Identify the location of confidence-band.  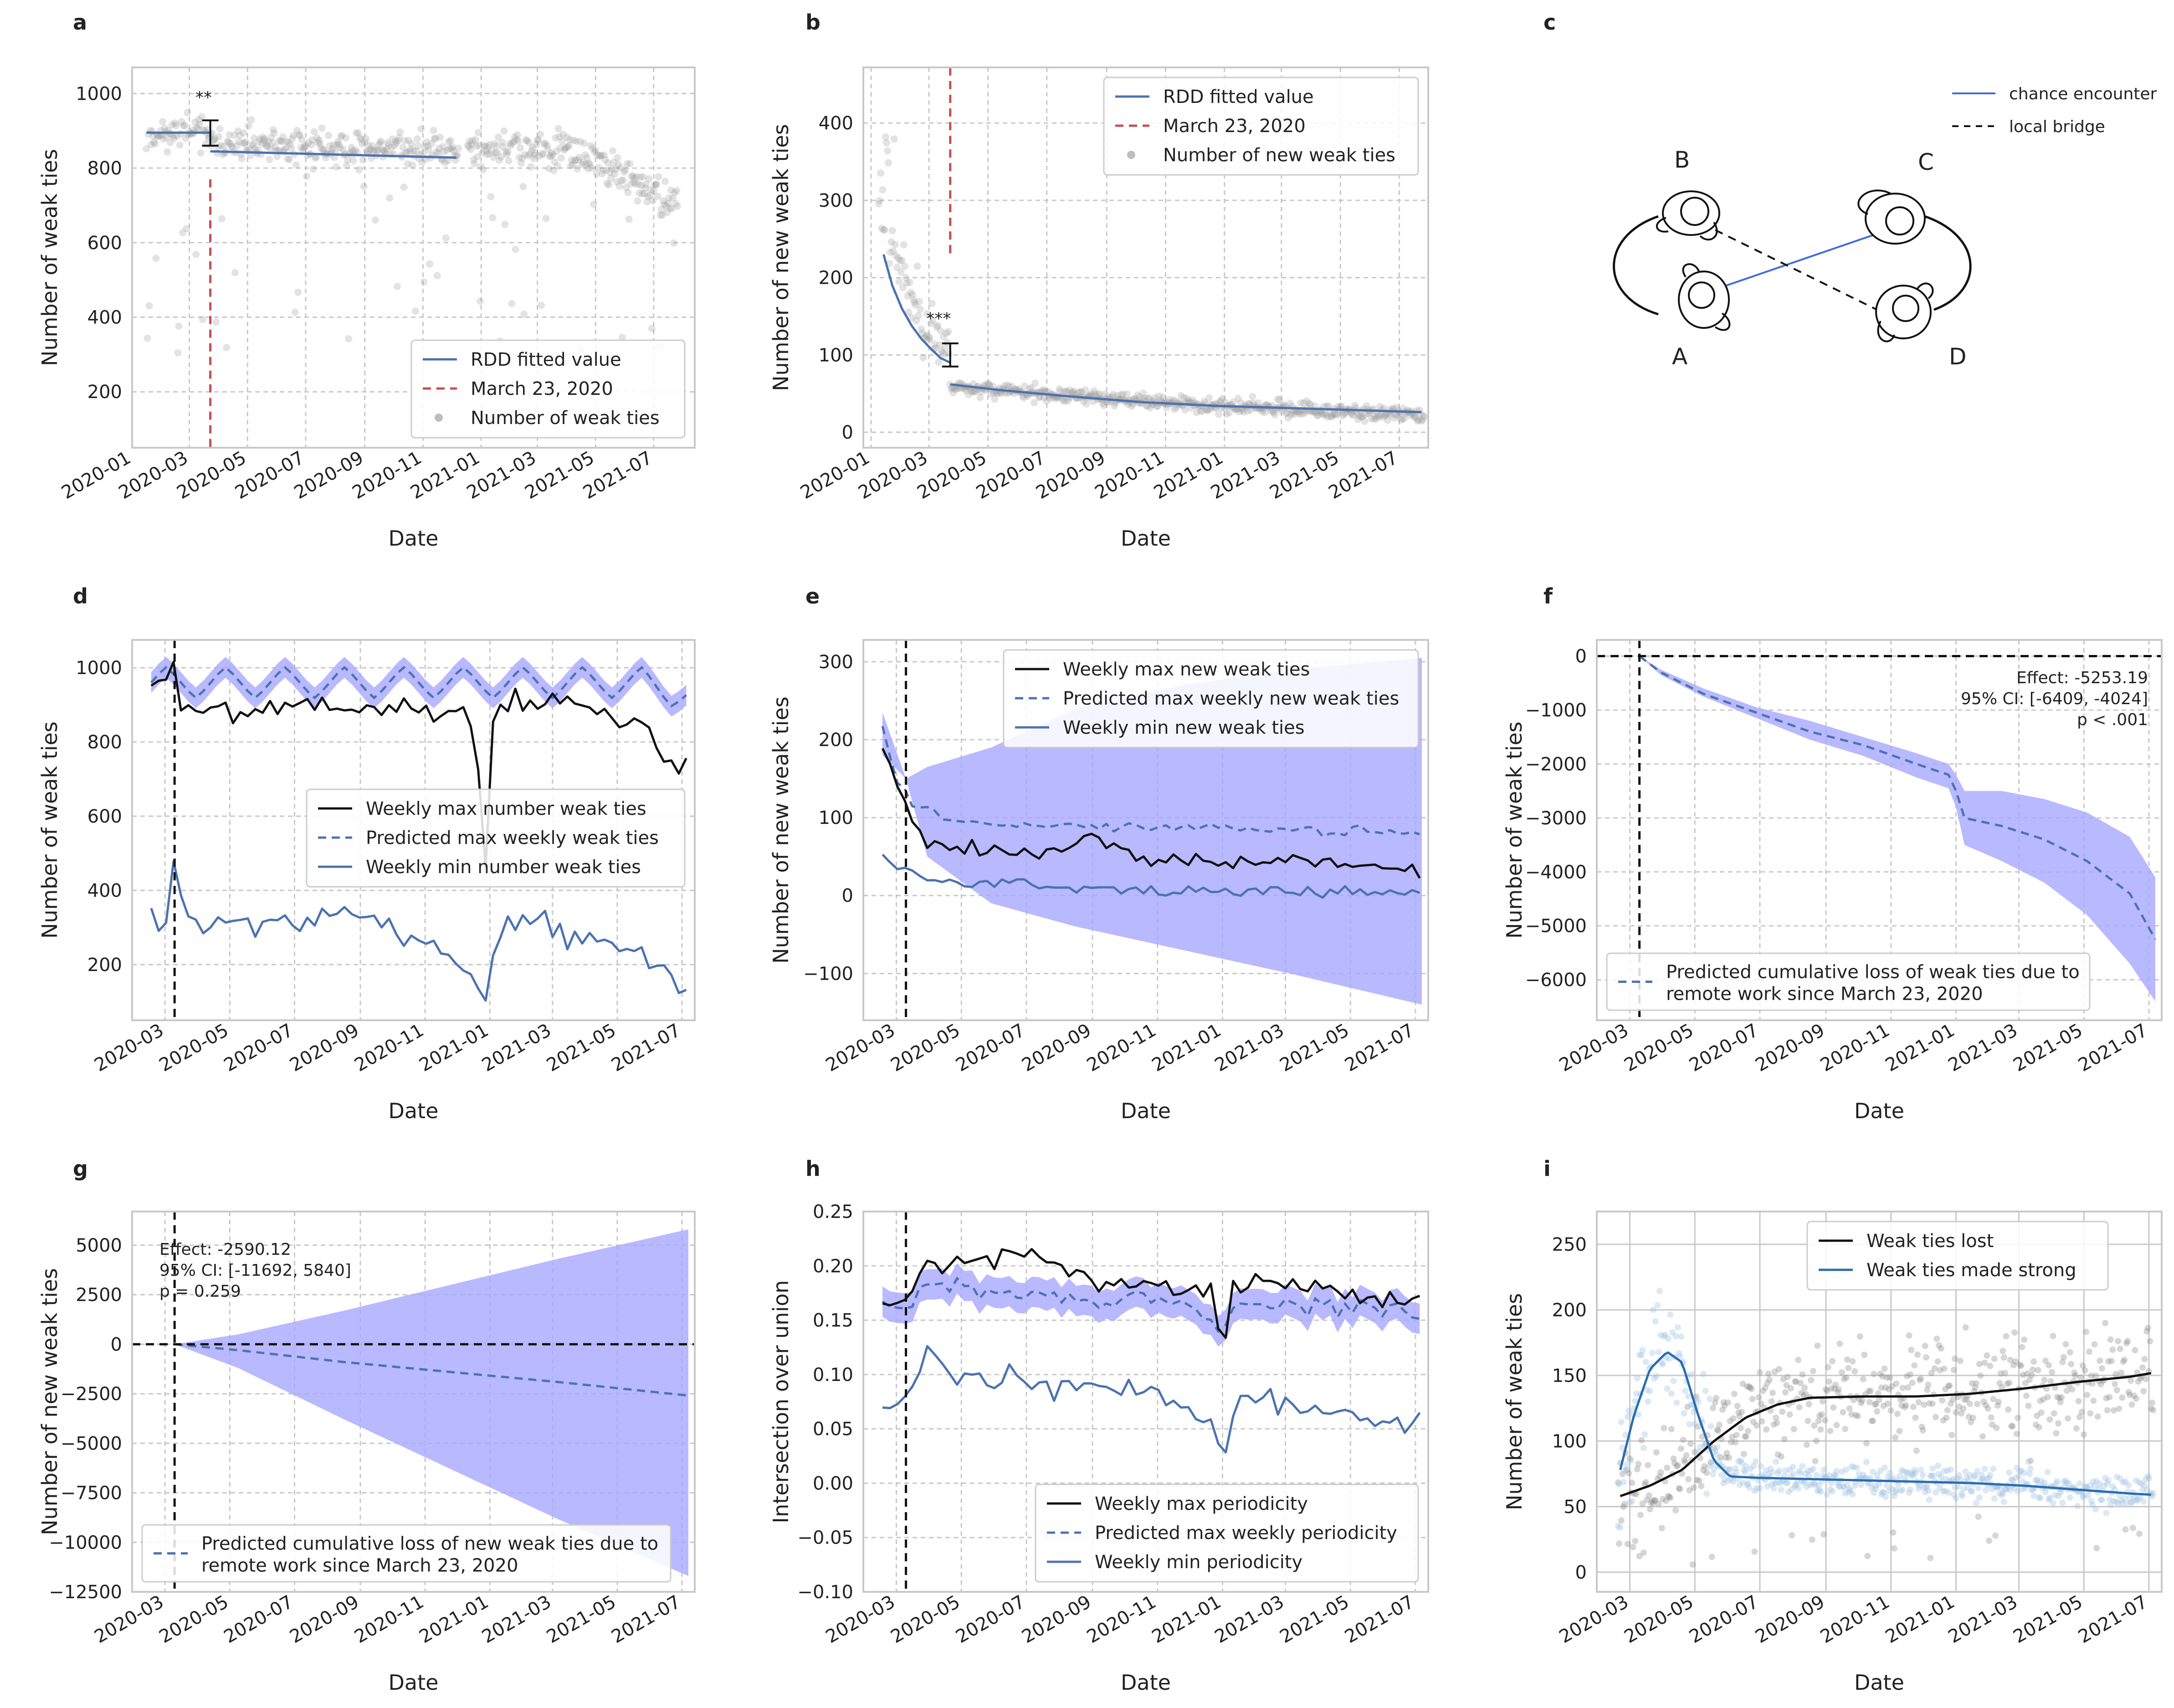
(1151, 1305).